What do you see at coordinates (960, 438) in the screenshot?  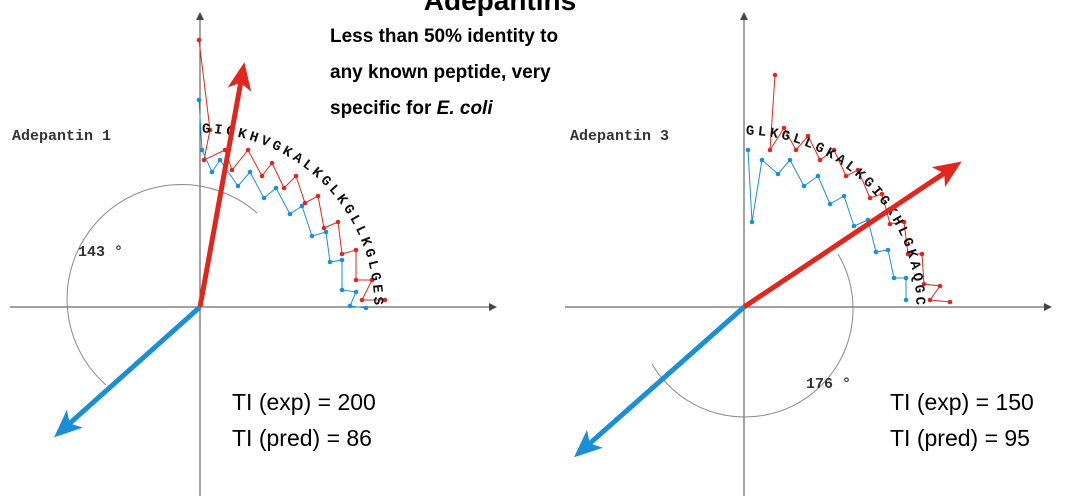 I see `ti-pred: TI (pred) = 95` at bounding box center [960, 438].